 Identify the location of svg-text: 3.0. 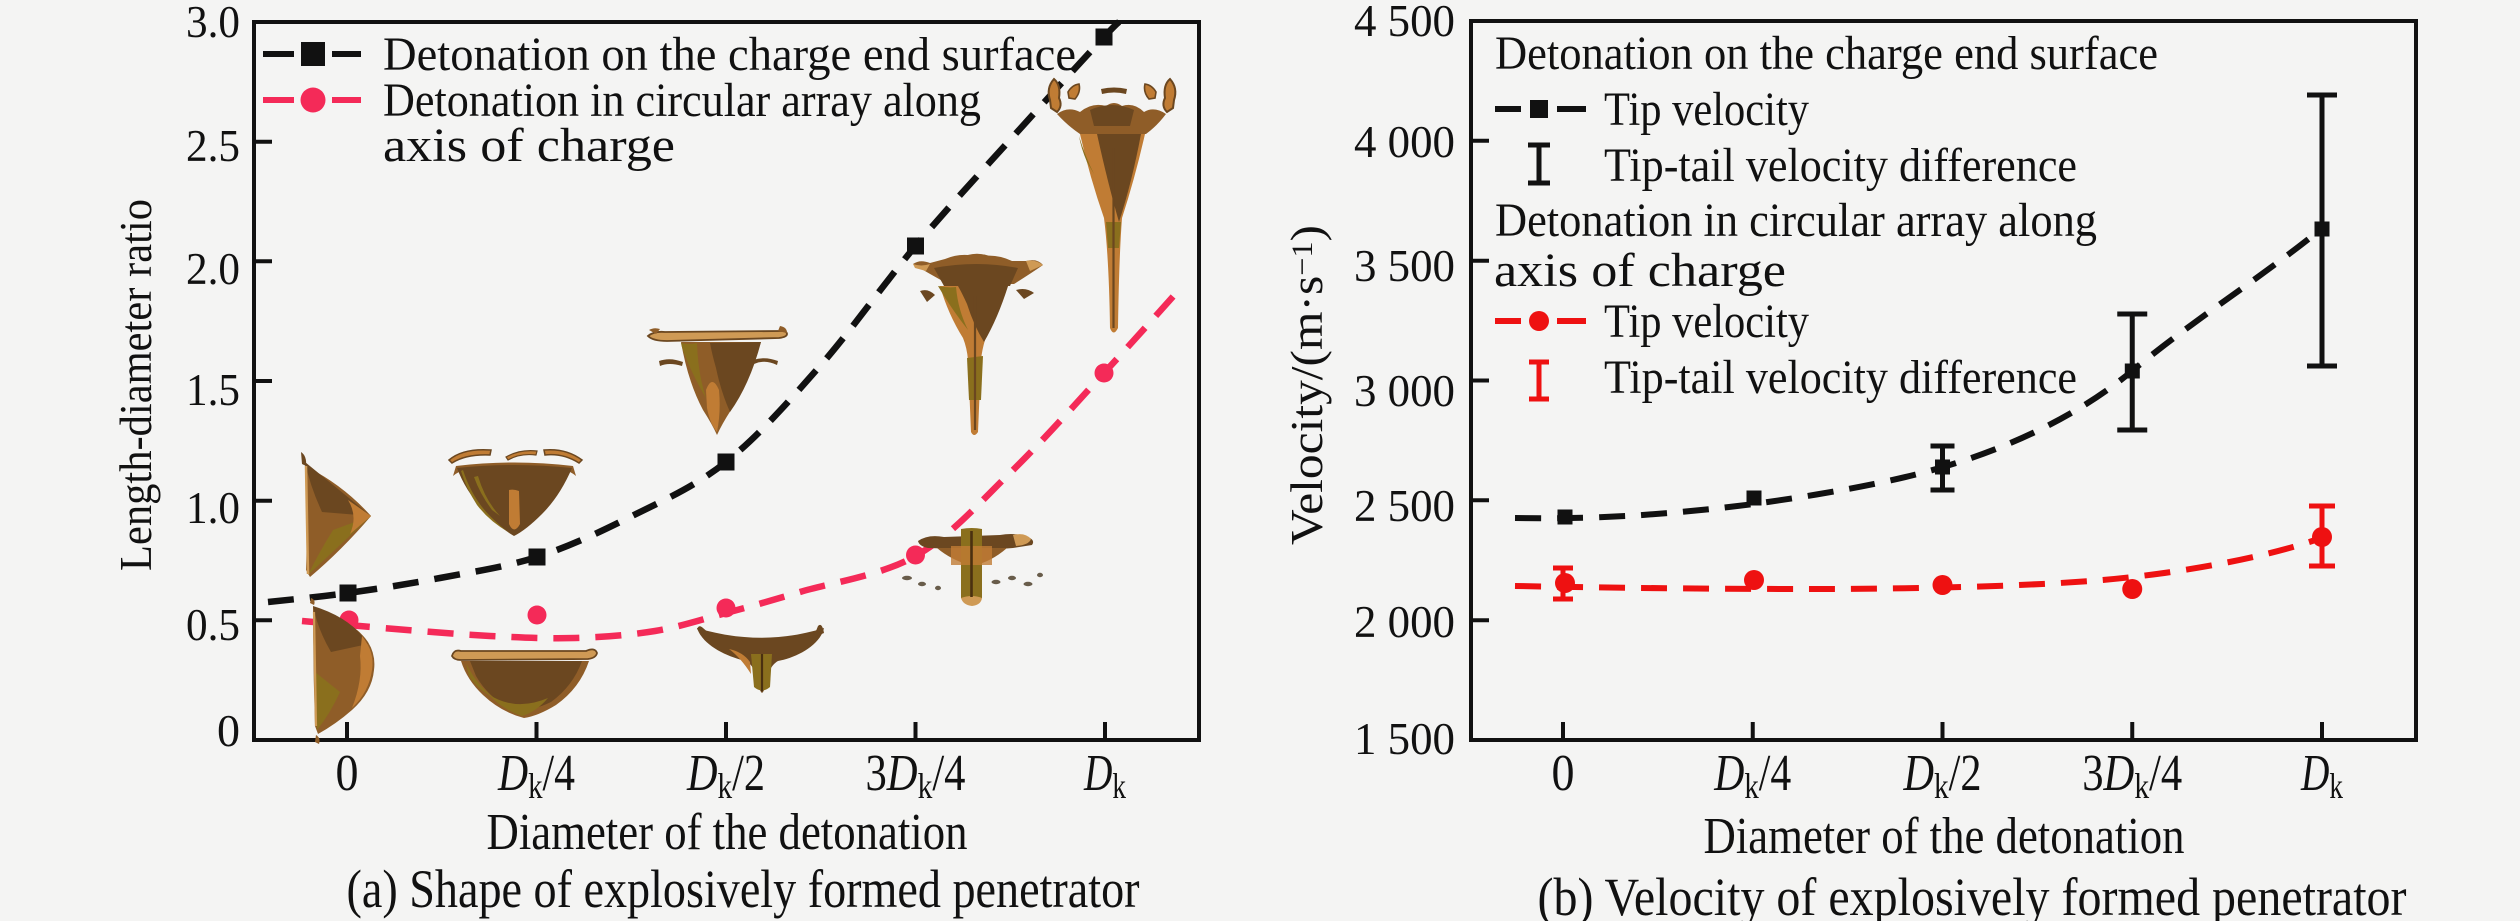
(213, 23).